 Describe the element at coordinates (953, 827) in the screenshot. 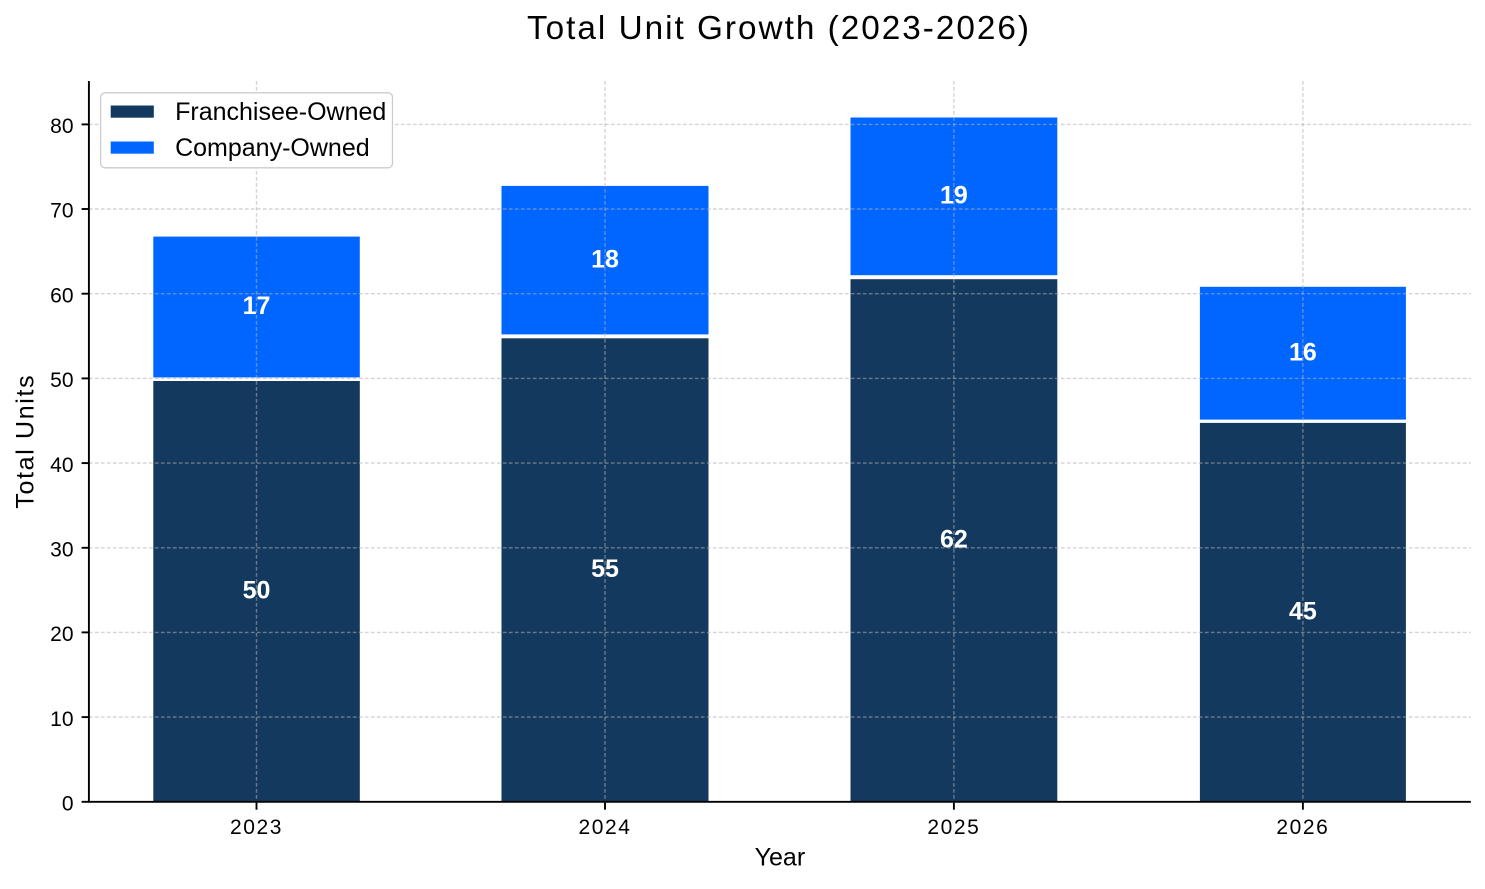

I see `svg-text: 2025` at that location.